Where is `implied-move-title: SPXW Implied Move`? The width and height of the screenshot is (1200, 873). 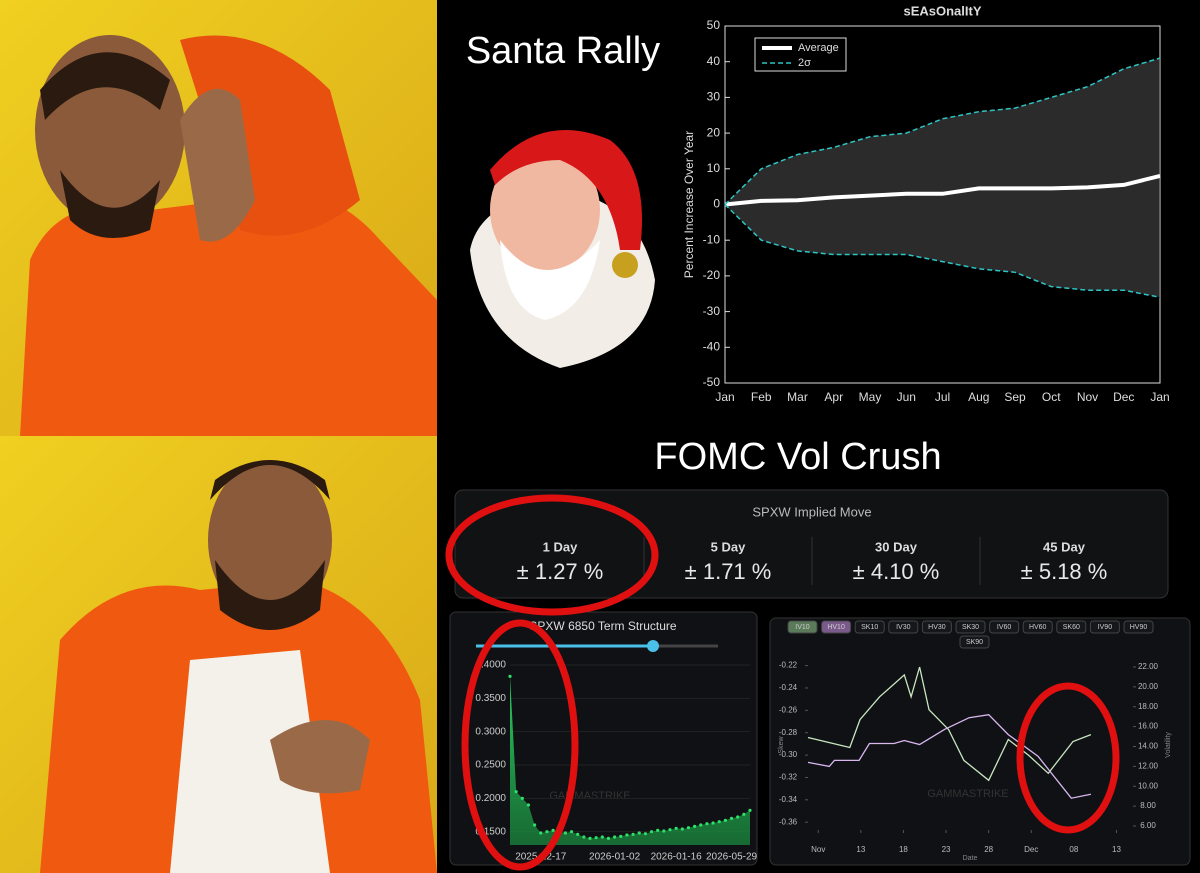 implied-move-title: SPXW Implied Move is located at coordinates (811, 511).